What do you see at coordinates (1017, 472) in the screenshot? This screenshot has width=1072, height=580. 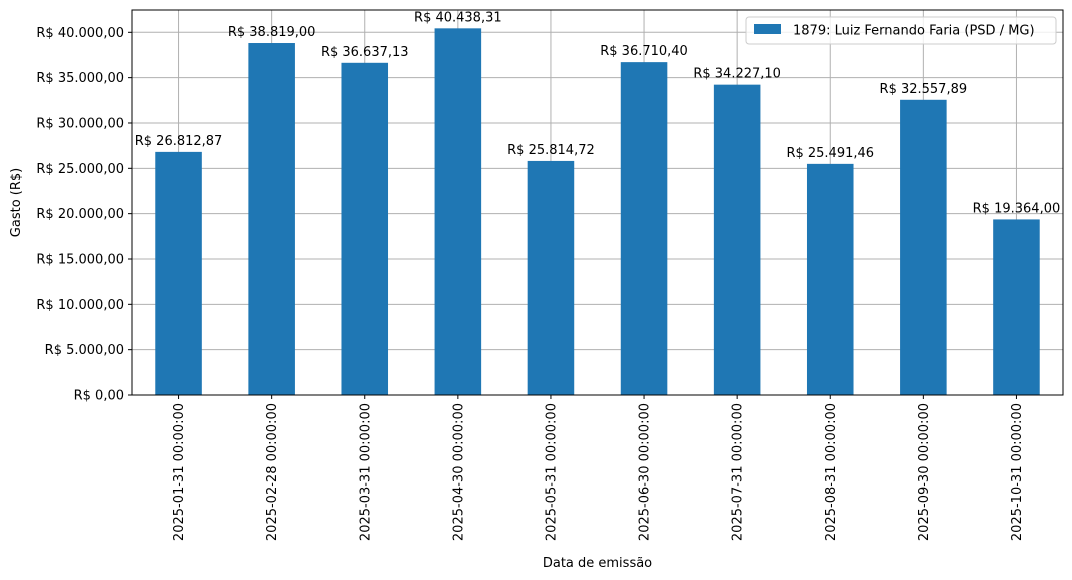 I see `x-tick-label: 2025-10-31 00:00:00` at bounding box center [1017, 472].